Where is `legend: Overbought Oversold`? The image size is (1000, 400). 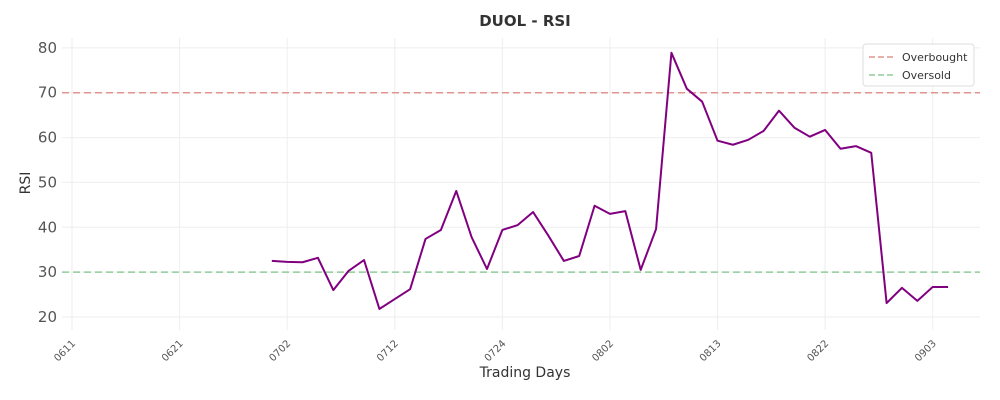 legend: Overbought Oversold is located at coordinates (918, 65).